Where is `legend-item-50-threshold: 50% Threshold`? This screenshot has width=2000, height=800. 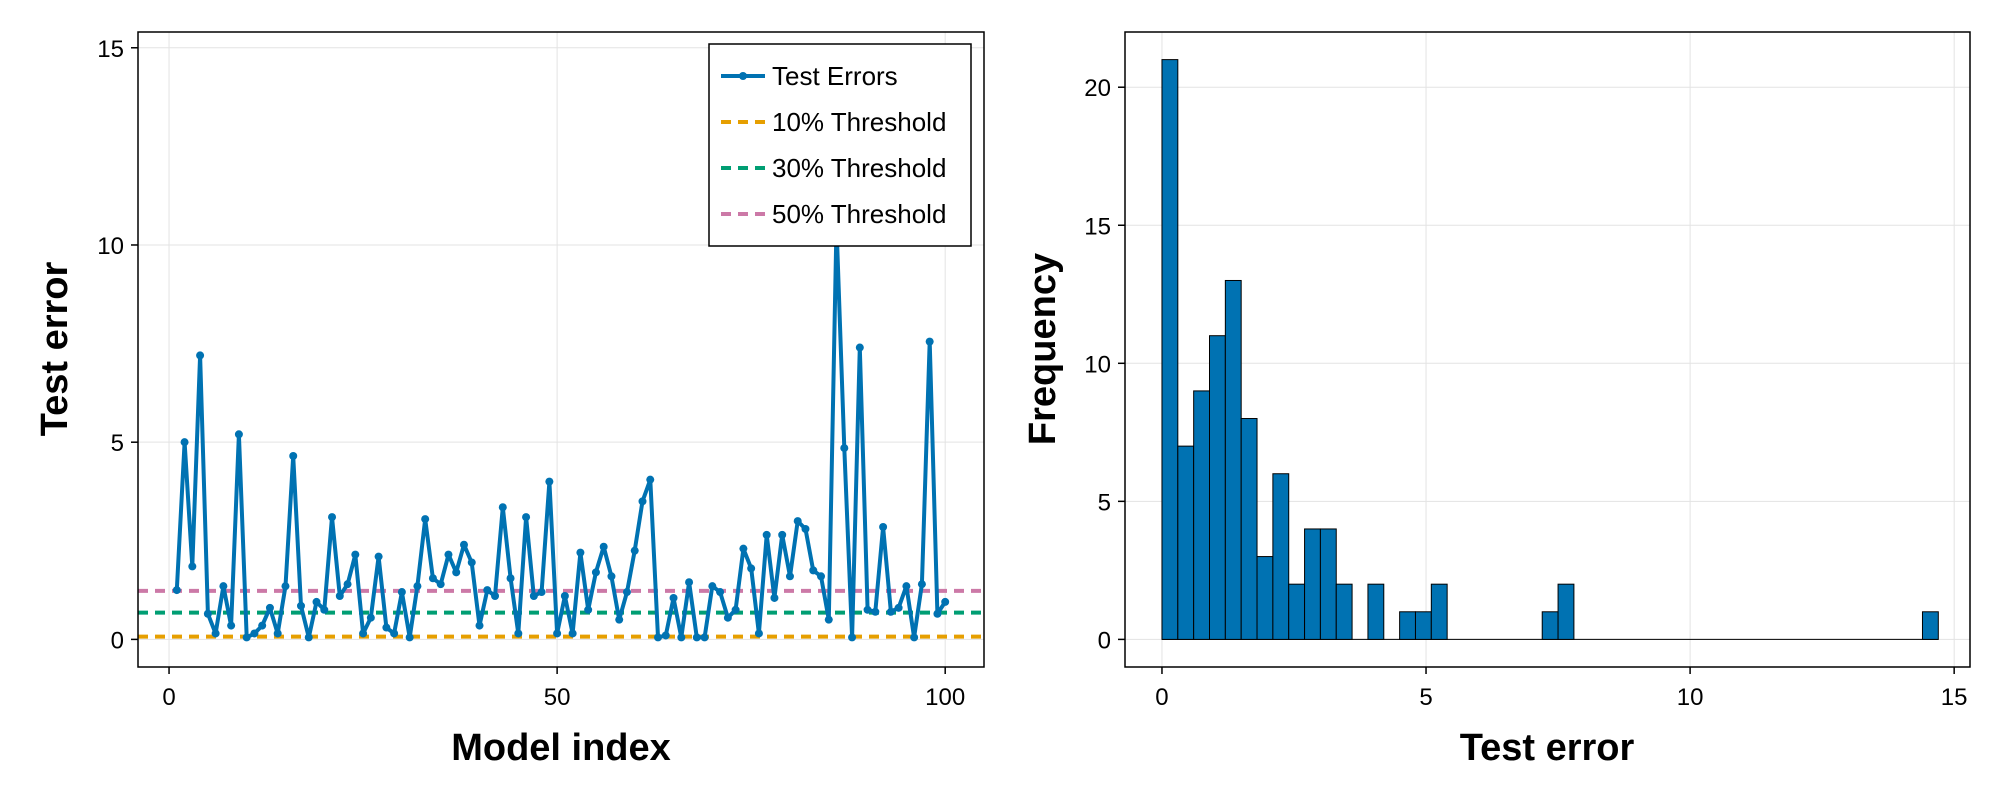 legend-item-50-threshold: 50% Threshold is located at coordinates (833, 214).